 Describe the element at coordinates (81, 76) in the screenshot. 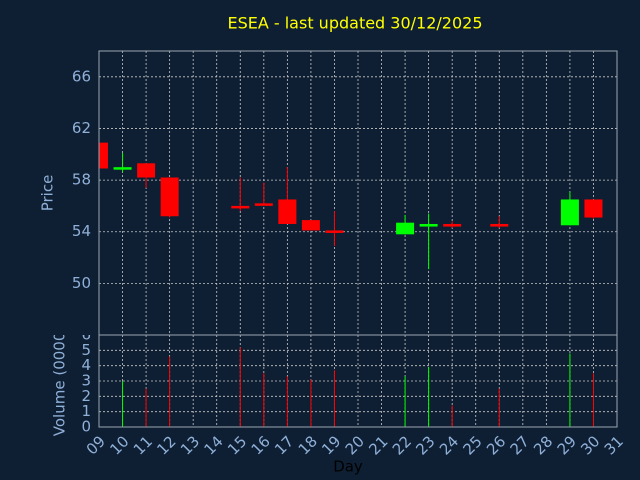

I see `y-tick-label: 66` at that location.